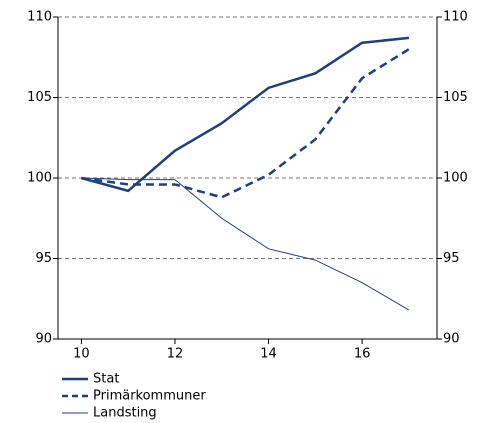 The width and height of the screenshot is (488, 423). I want to click on y-tick-label: 110, so click(39, 17).